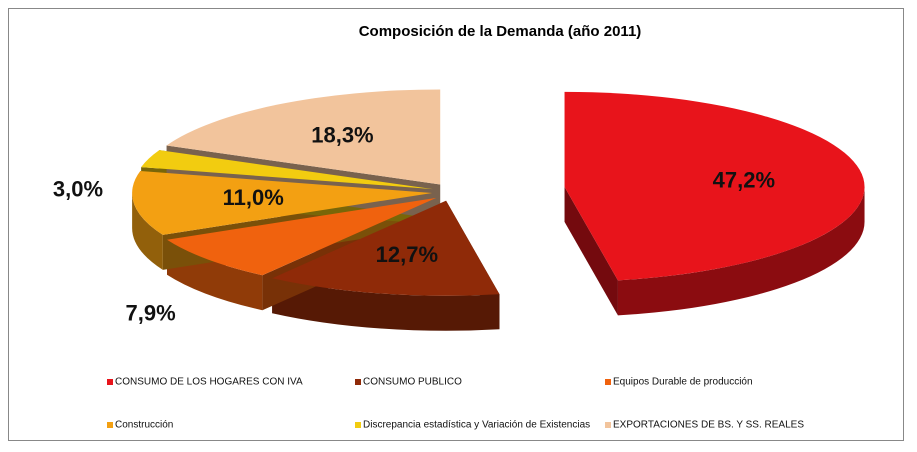 The image size is (917, 452). I want to click on legend-label: CONSUMO DE LOS HOGARES CON IVA, so click(209, 382).